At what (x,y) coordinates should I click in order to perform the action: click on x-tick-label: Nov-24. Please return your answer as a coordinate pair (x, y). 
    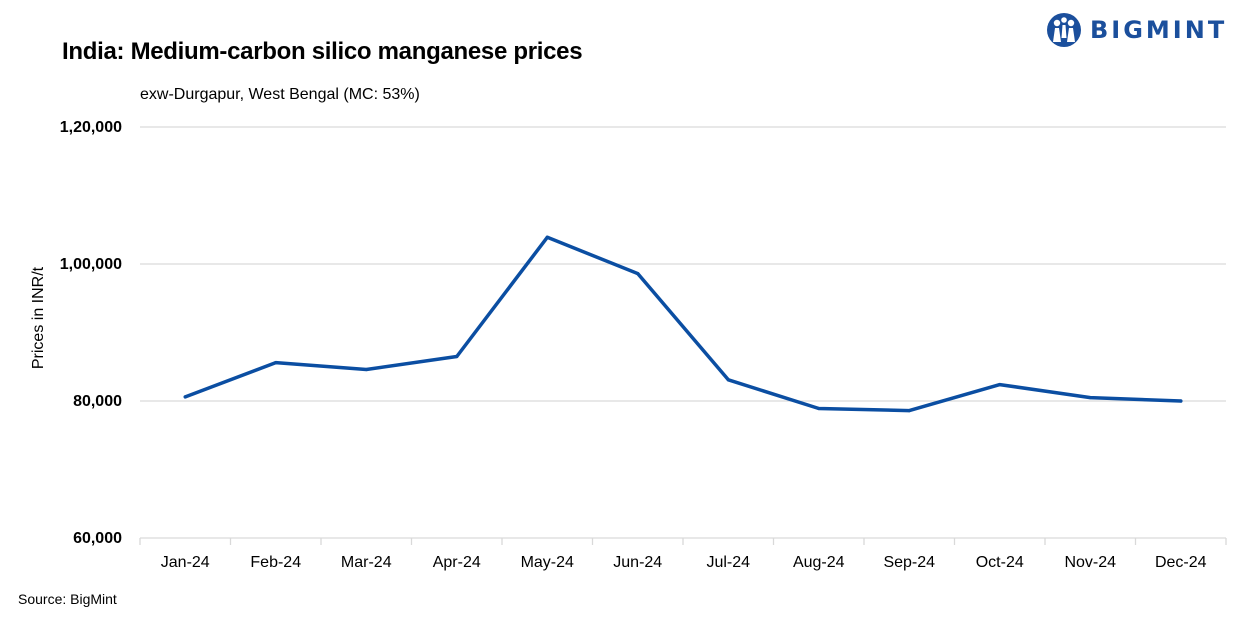
    Looking at the image, I should click on (1090, 562).